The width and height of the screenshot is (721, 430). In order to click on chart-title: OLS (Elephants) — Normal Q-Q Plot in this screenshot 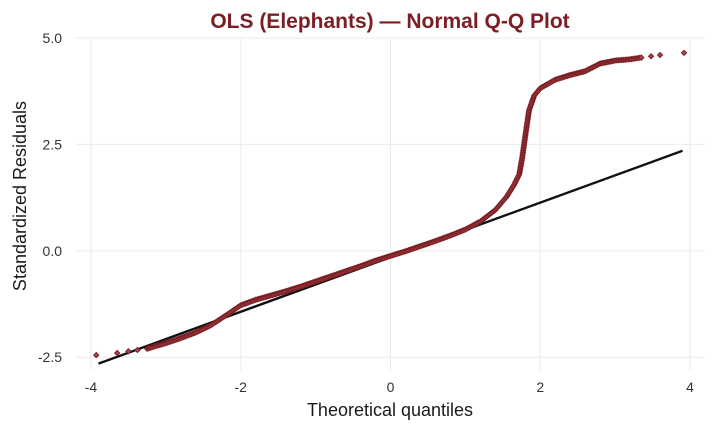, I will do `click(389, 21)`.